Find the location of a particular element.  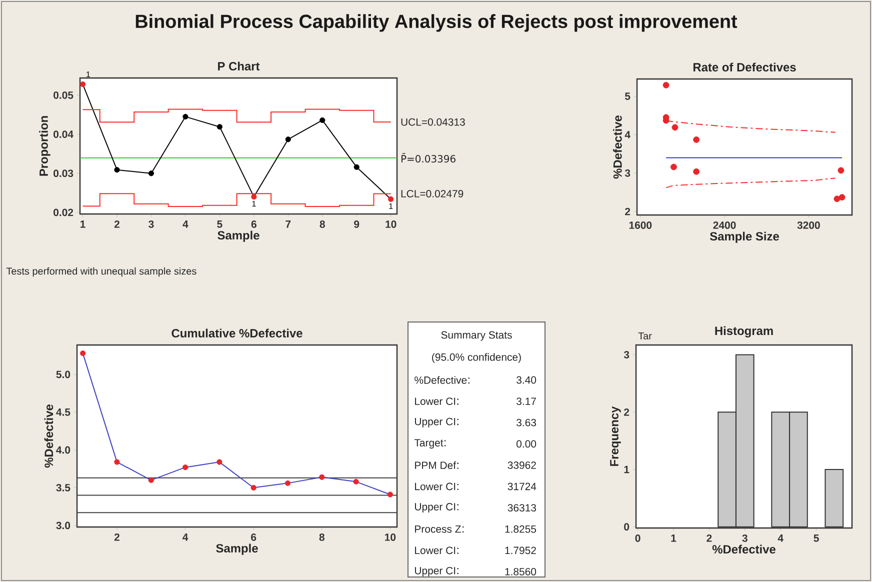

y-tick-label: 0 is located at coordinates (627, 527).